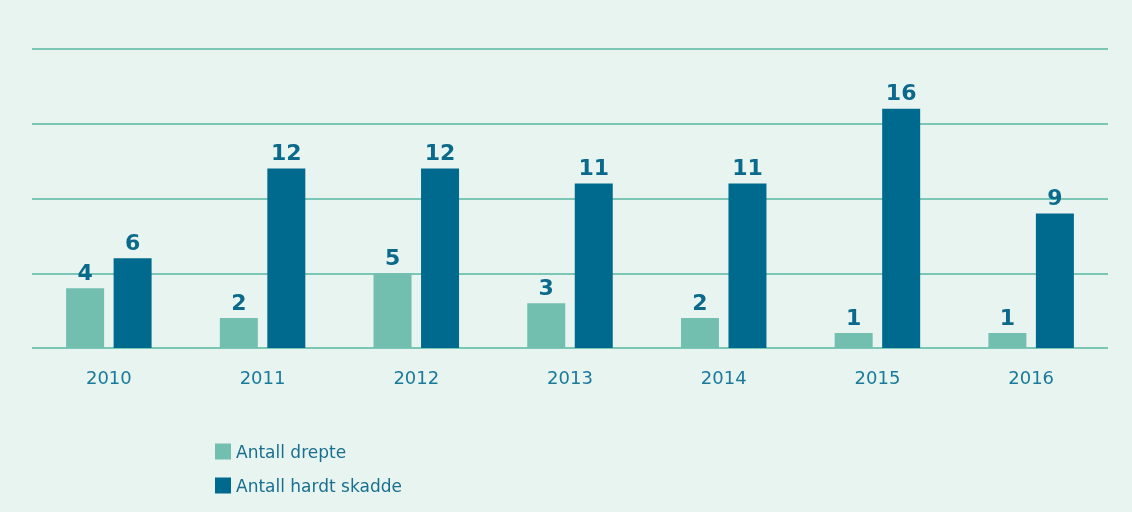 The height and width of the screenshot is (512, 1132). I want to click on x-tick-label: 2015, so click(877, 377).